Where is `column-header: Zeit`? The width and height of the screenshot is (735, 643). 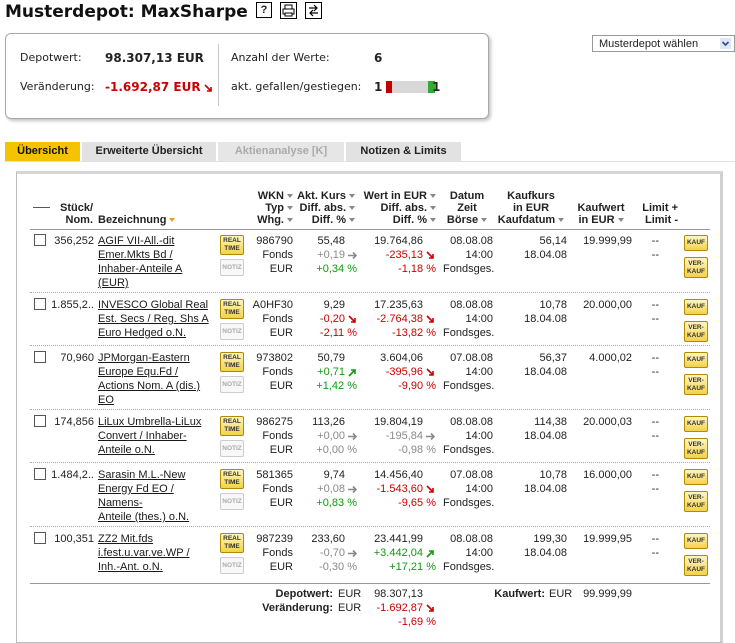 column-header: Zeit is located at coordinates (467, 208).